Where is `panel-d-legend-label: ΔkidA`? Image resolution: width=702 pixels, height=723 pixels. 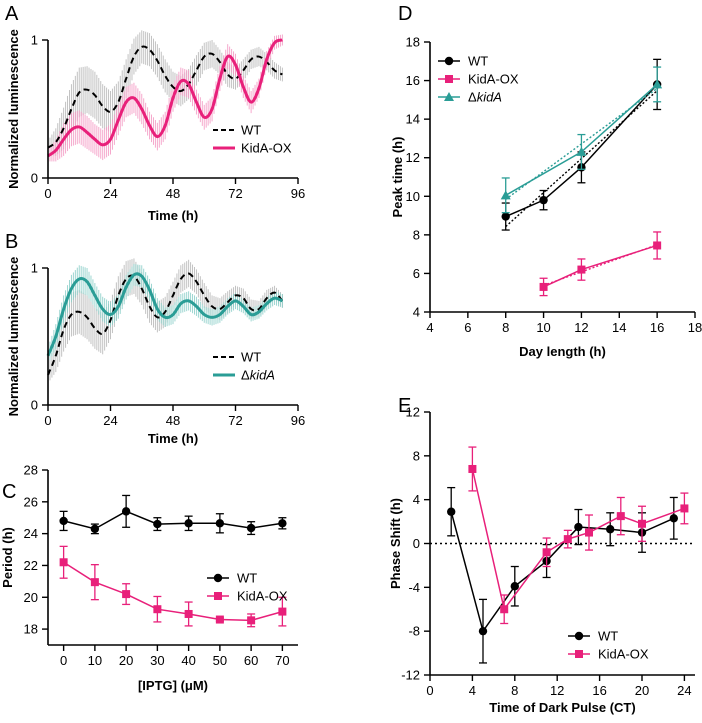 panel-d-legend-label: ΔkidA is located at coordinates (485, 97).